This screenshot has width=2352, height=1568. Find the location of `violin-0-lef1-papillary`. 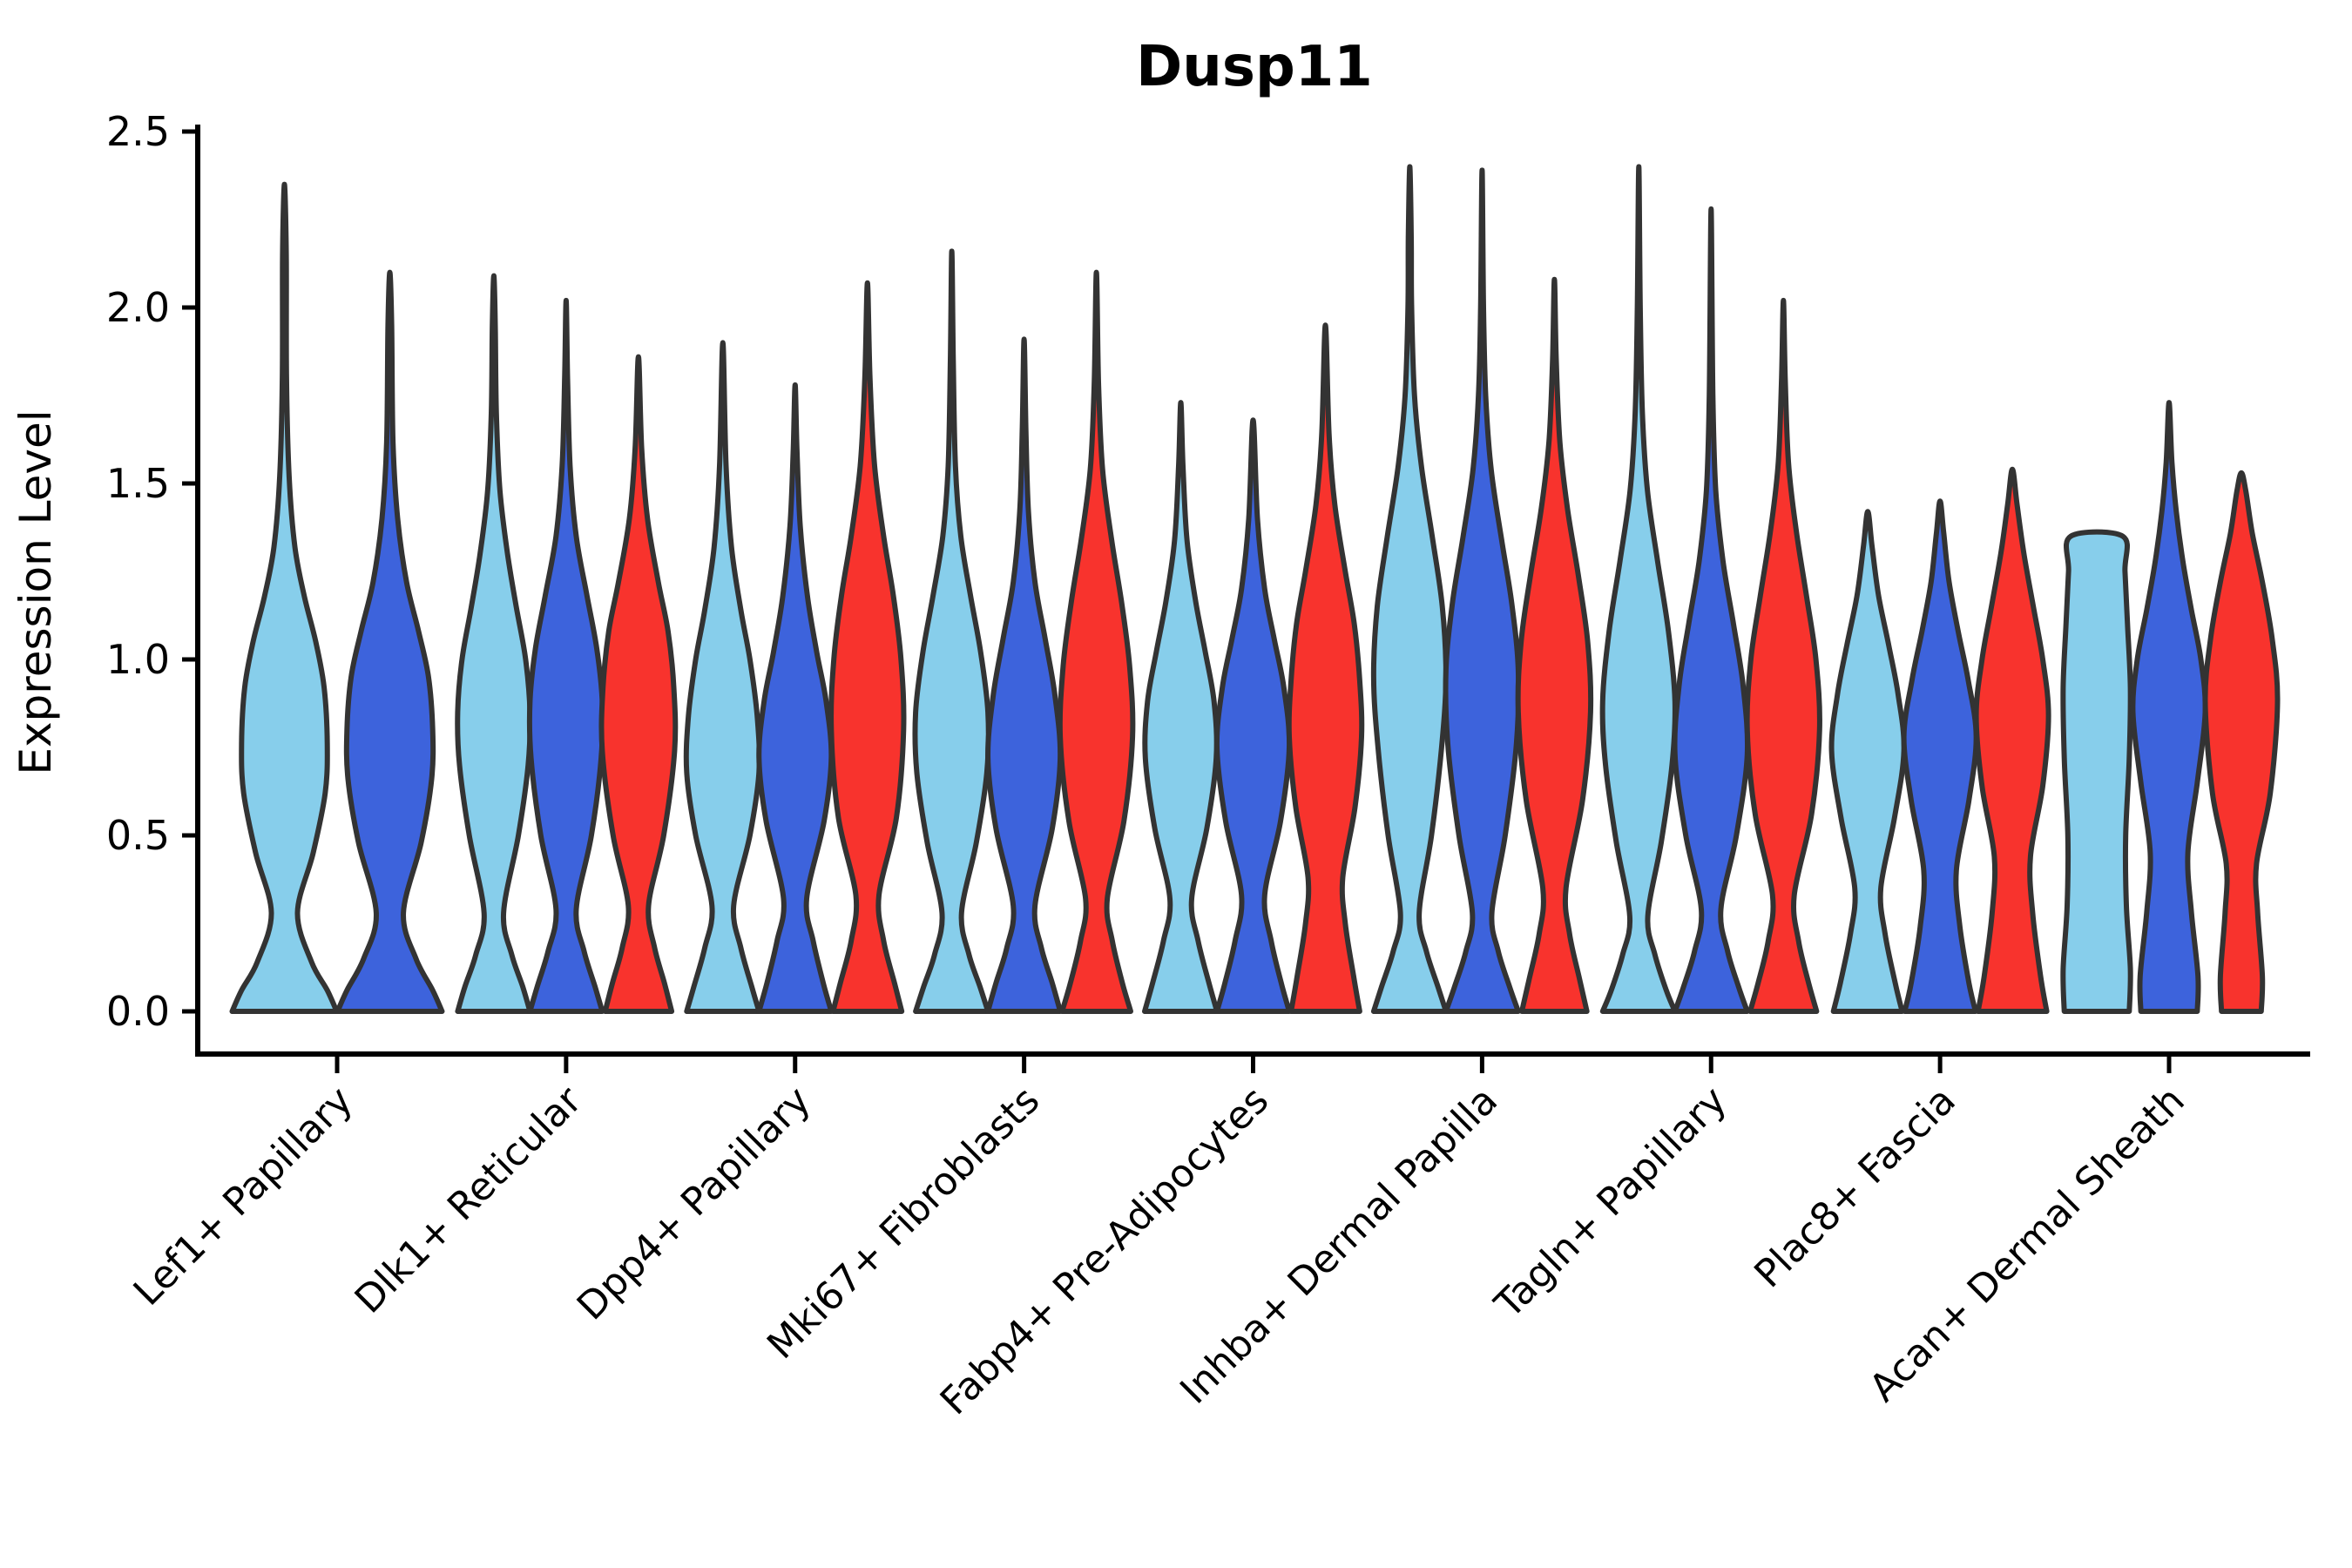

violin-0-lef1-papillary is located at coordinates (284, 597).